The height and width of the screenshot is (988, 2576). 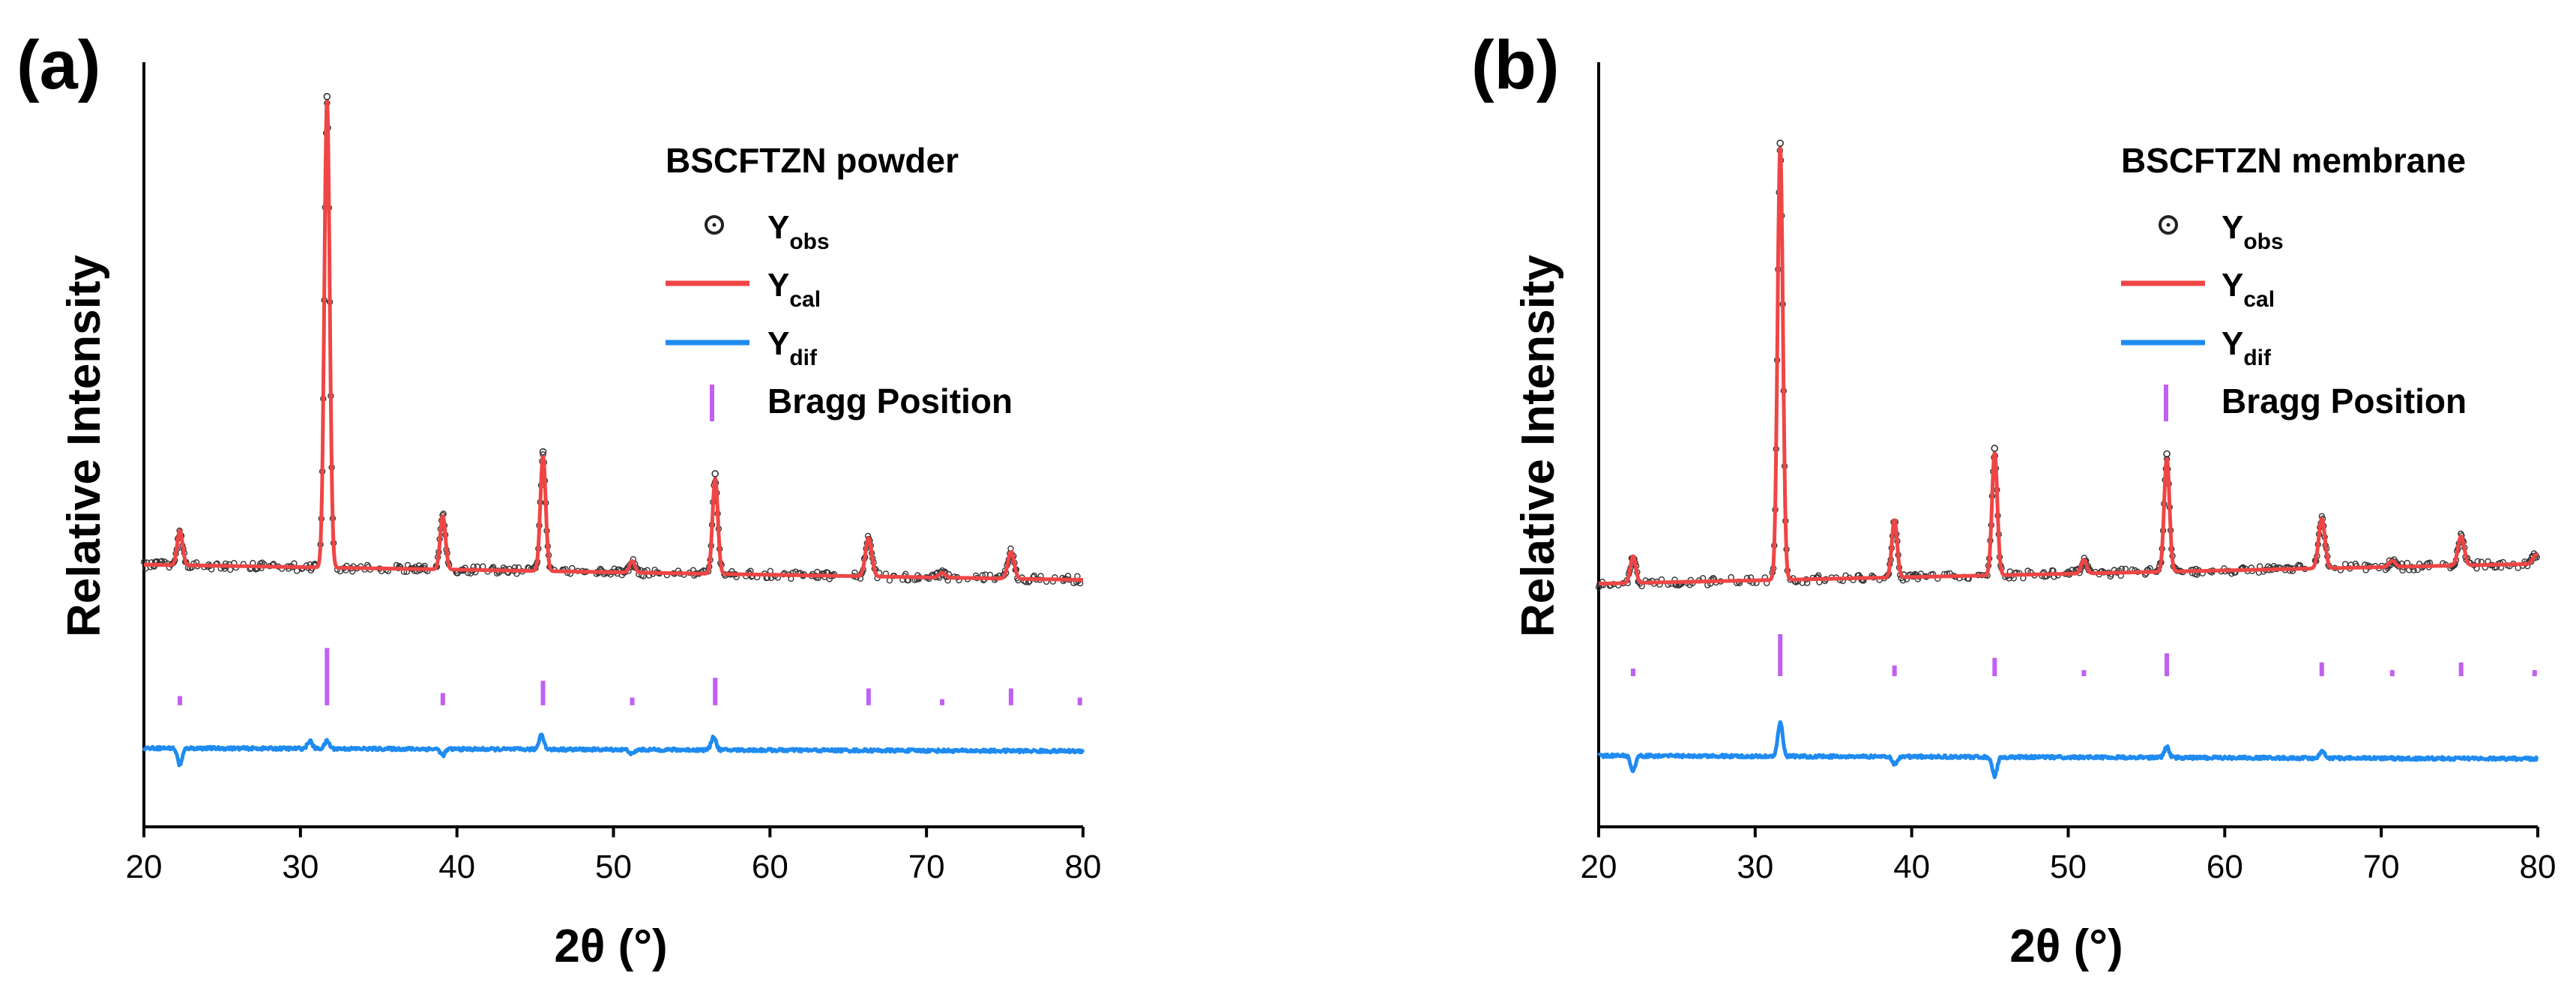 I want to click on panel-b-title: BSCFTZN membrane, so click(x=2293, y=160).